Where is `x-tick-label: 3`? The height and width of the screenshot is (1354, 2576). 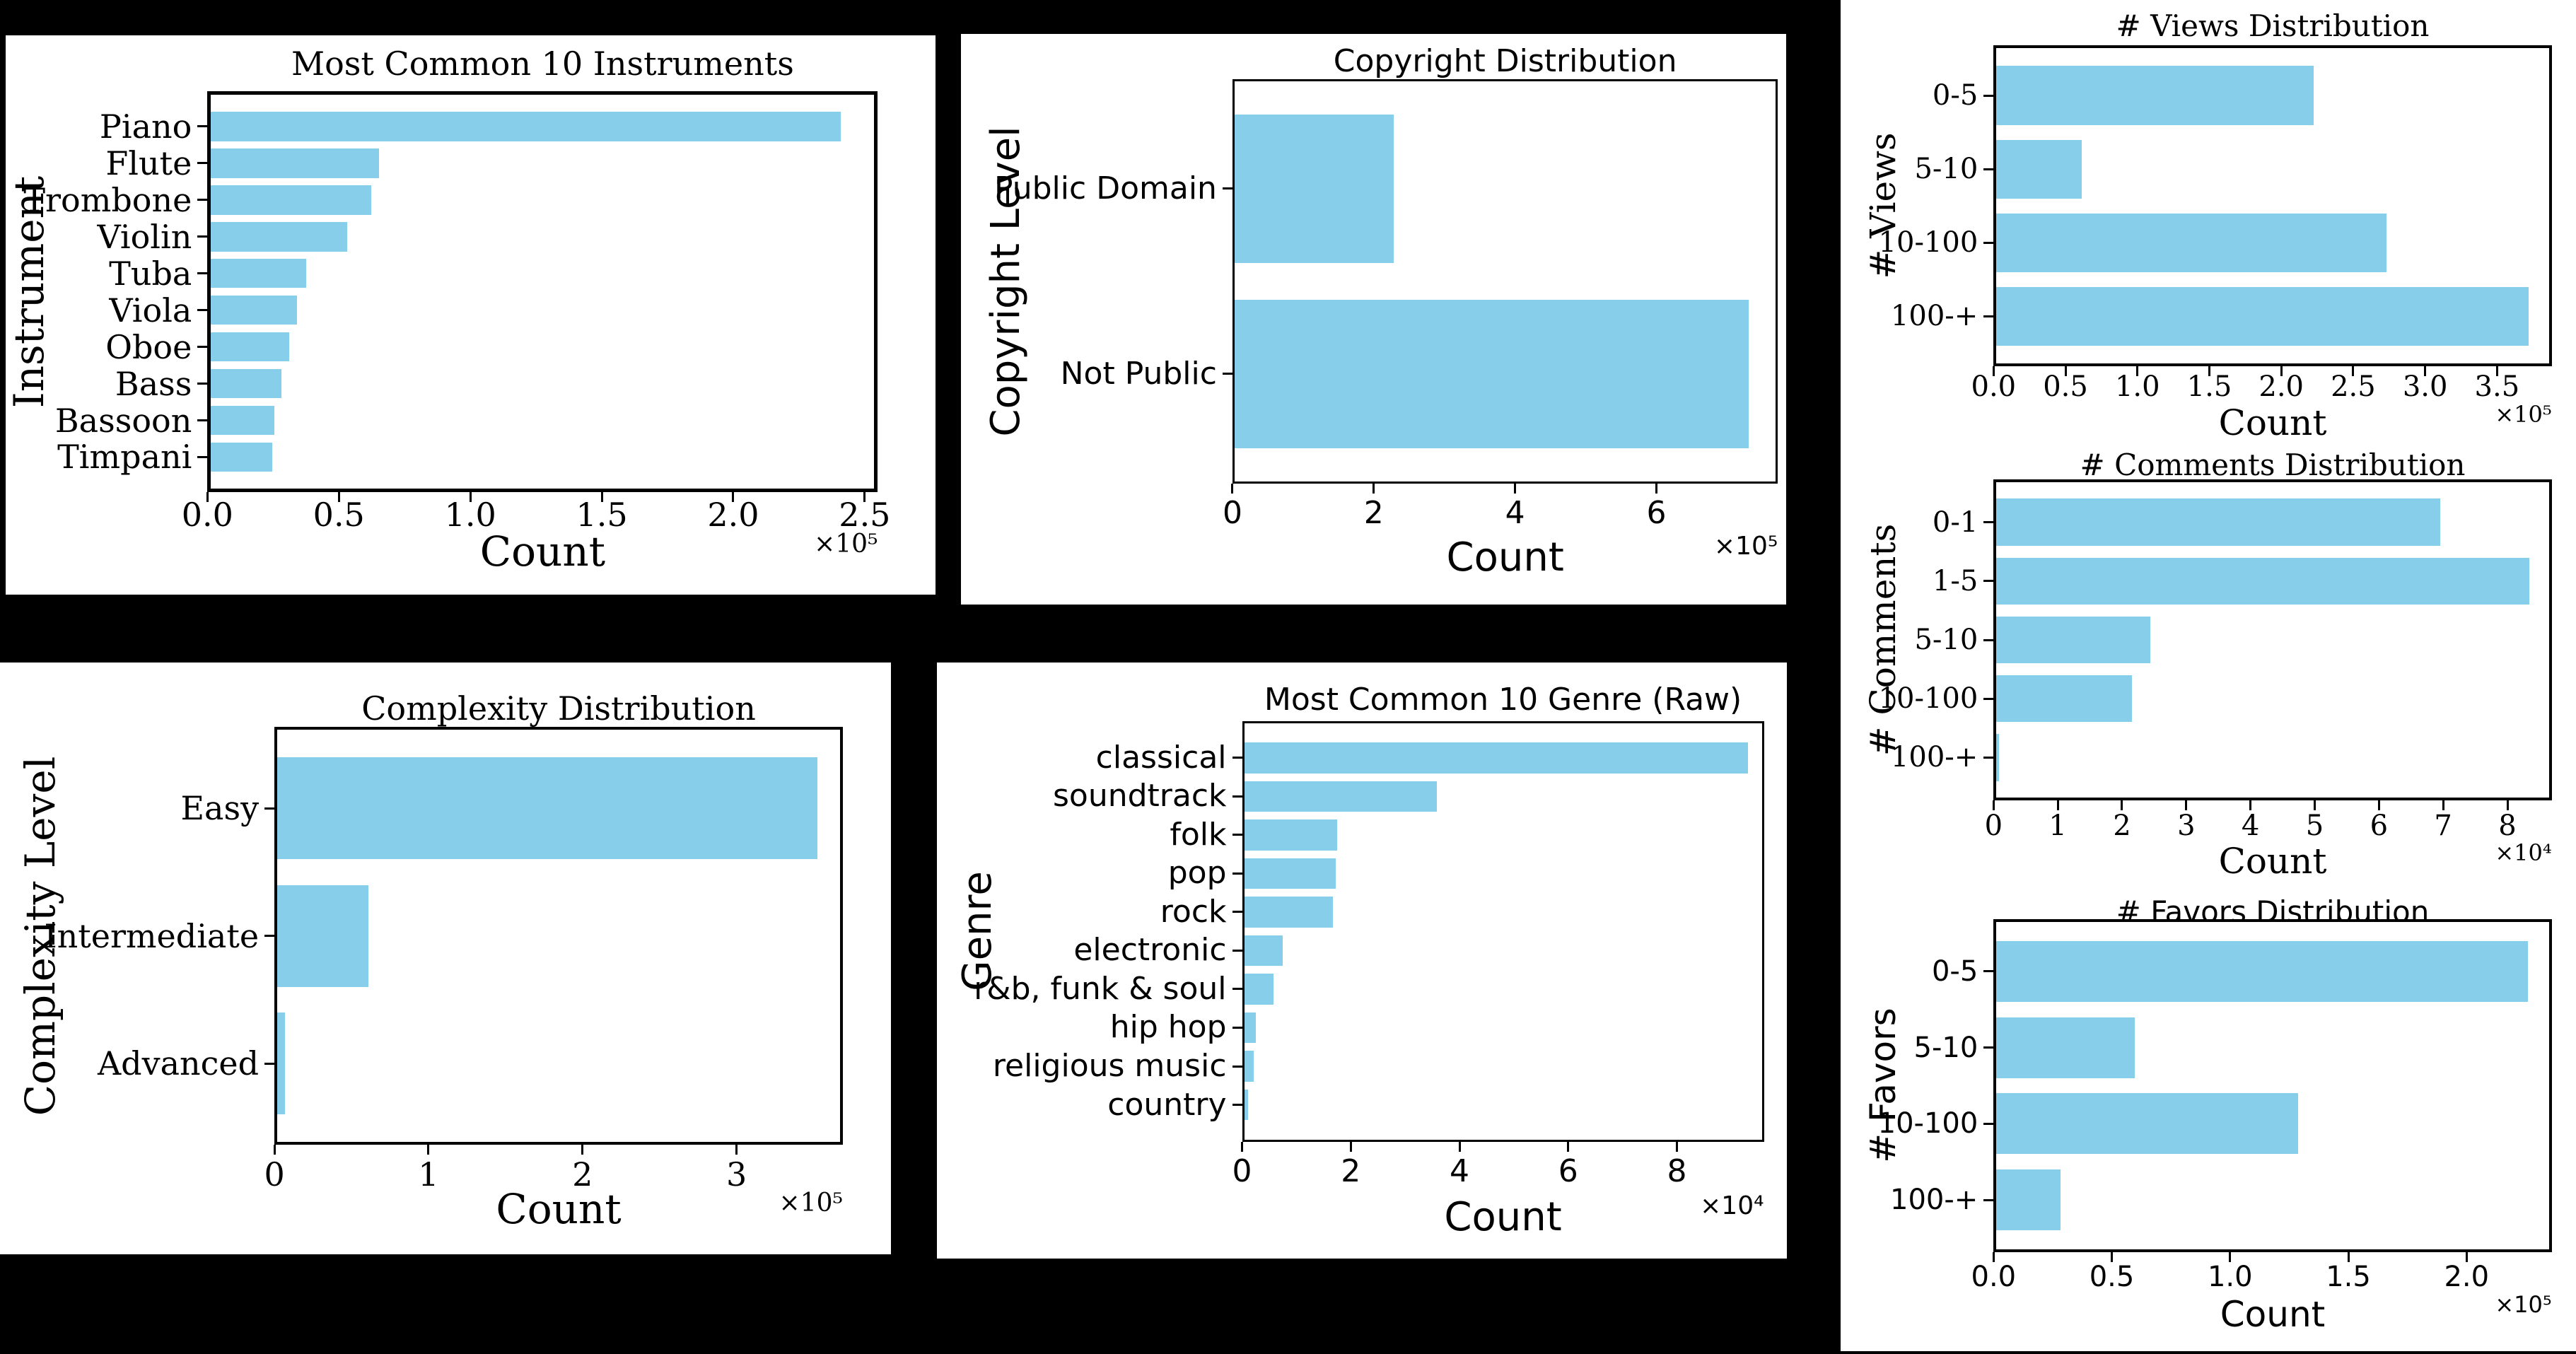
x-tick-label: 3 is located at coordinates (737, 1174).